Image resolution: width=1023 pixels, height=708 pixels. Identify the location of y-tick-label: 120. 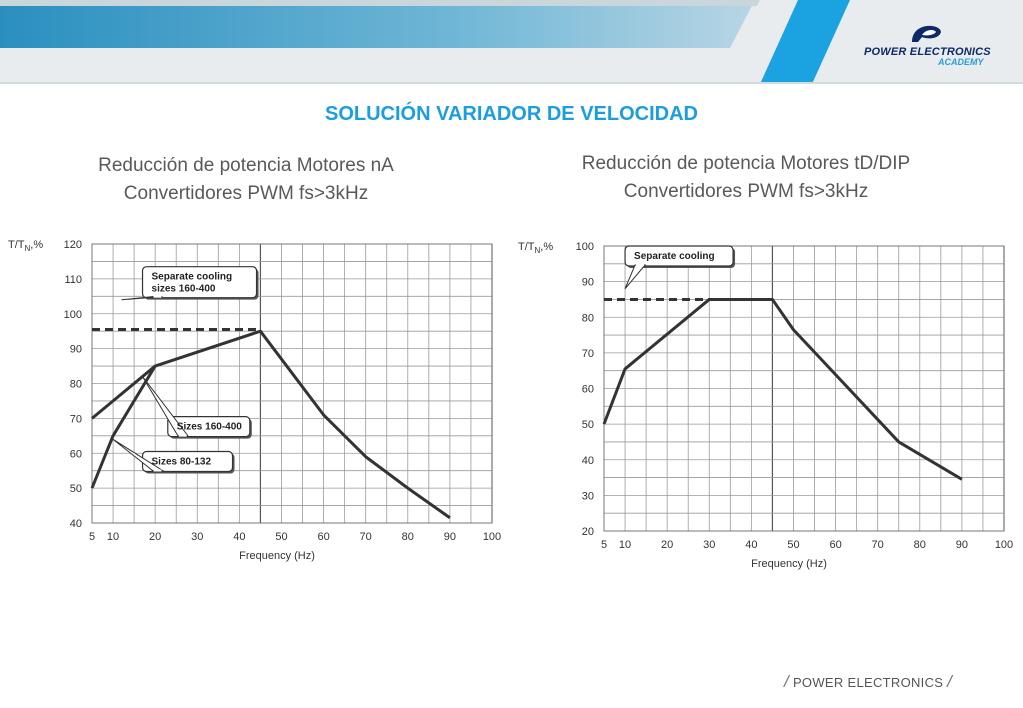
(73, 245).